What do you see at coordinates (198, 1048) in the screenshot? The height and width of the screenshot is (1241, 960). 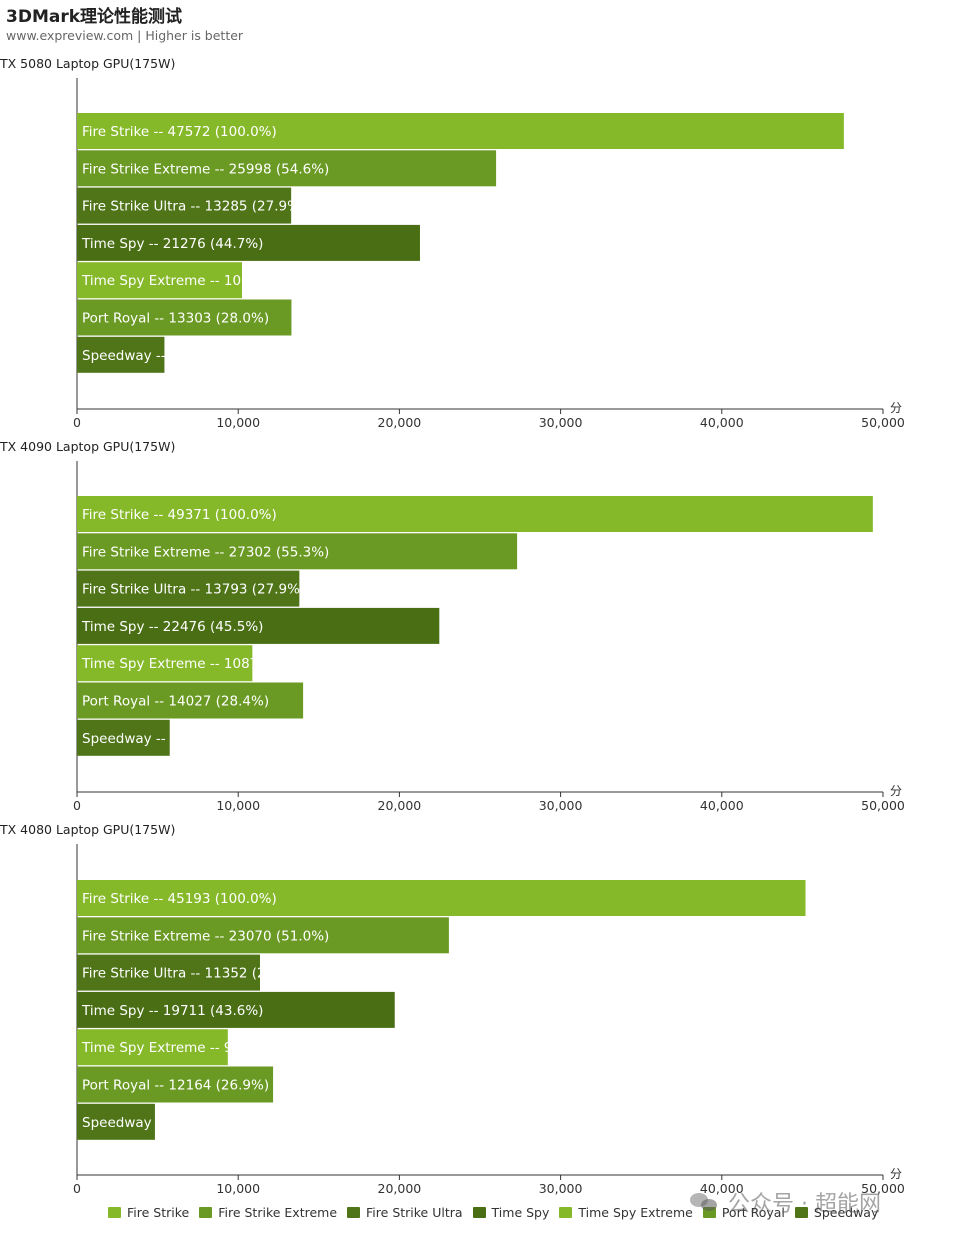 I see `bar-label: Time Spy Extreme -- 9356 (20.7%)` at bounding box center [198, 1048].